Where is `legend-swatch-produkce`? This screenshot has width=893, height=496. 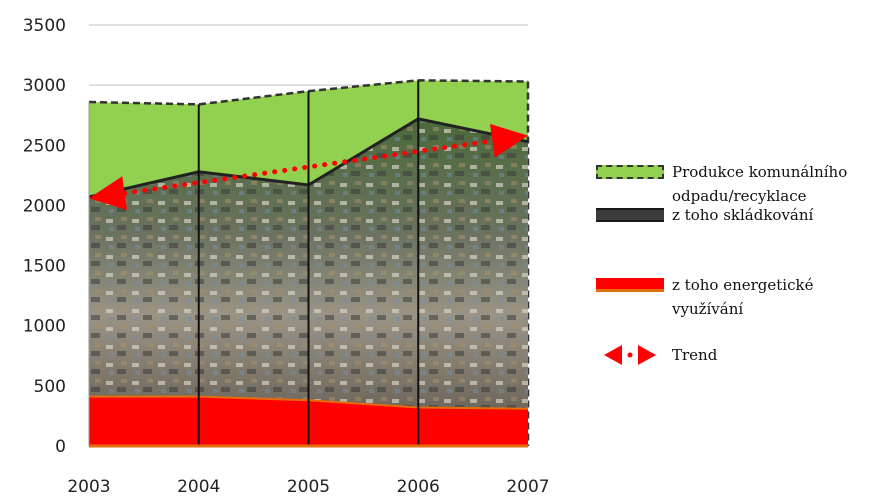 legend-swatch-produkce is located at coordinates (630, 172).